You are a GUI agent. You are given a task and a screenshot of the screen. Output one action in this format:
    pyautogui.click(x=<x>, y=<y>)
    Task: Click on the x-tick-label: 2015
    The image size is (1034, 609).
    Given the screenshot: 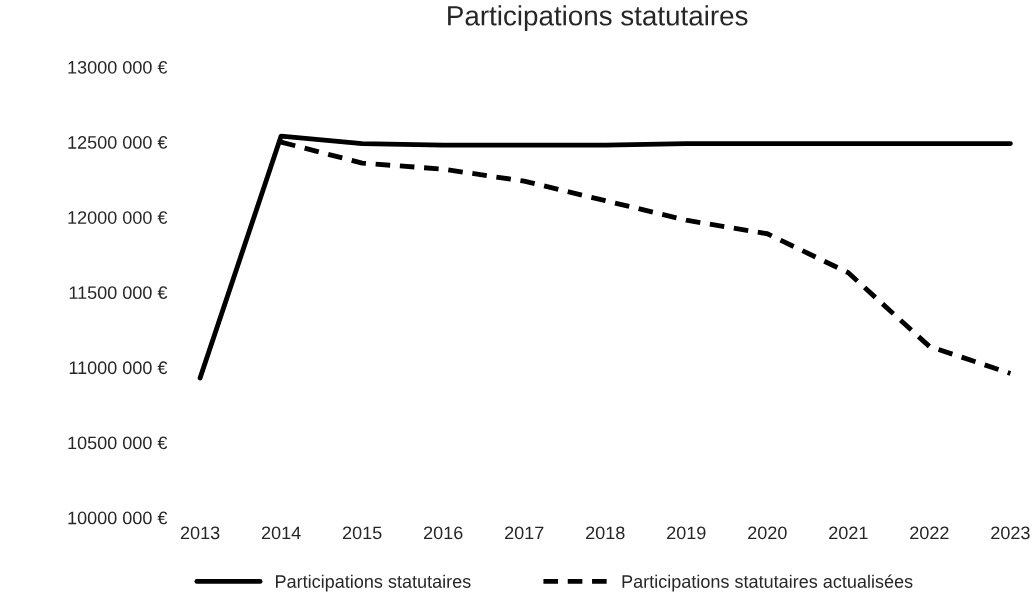 What is the action you would take?
    pyautogui.click(x=362, y=533)
    